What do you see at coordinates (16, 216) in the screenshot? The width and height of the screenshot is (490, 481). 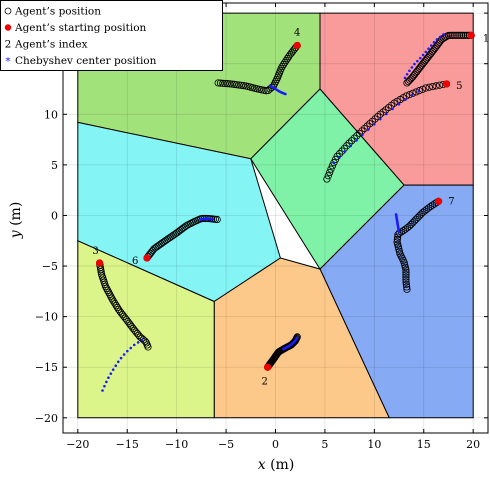 I see `y-axis-label-unit: (m)` at bounding box center [16, 216].